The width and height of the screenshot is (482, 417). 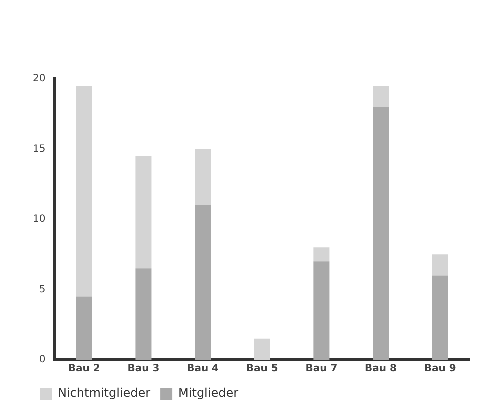 I want to click on legend-label: Nichtmitglieder, so click(x=104, y=393).